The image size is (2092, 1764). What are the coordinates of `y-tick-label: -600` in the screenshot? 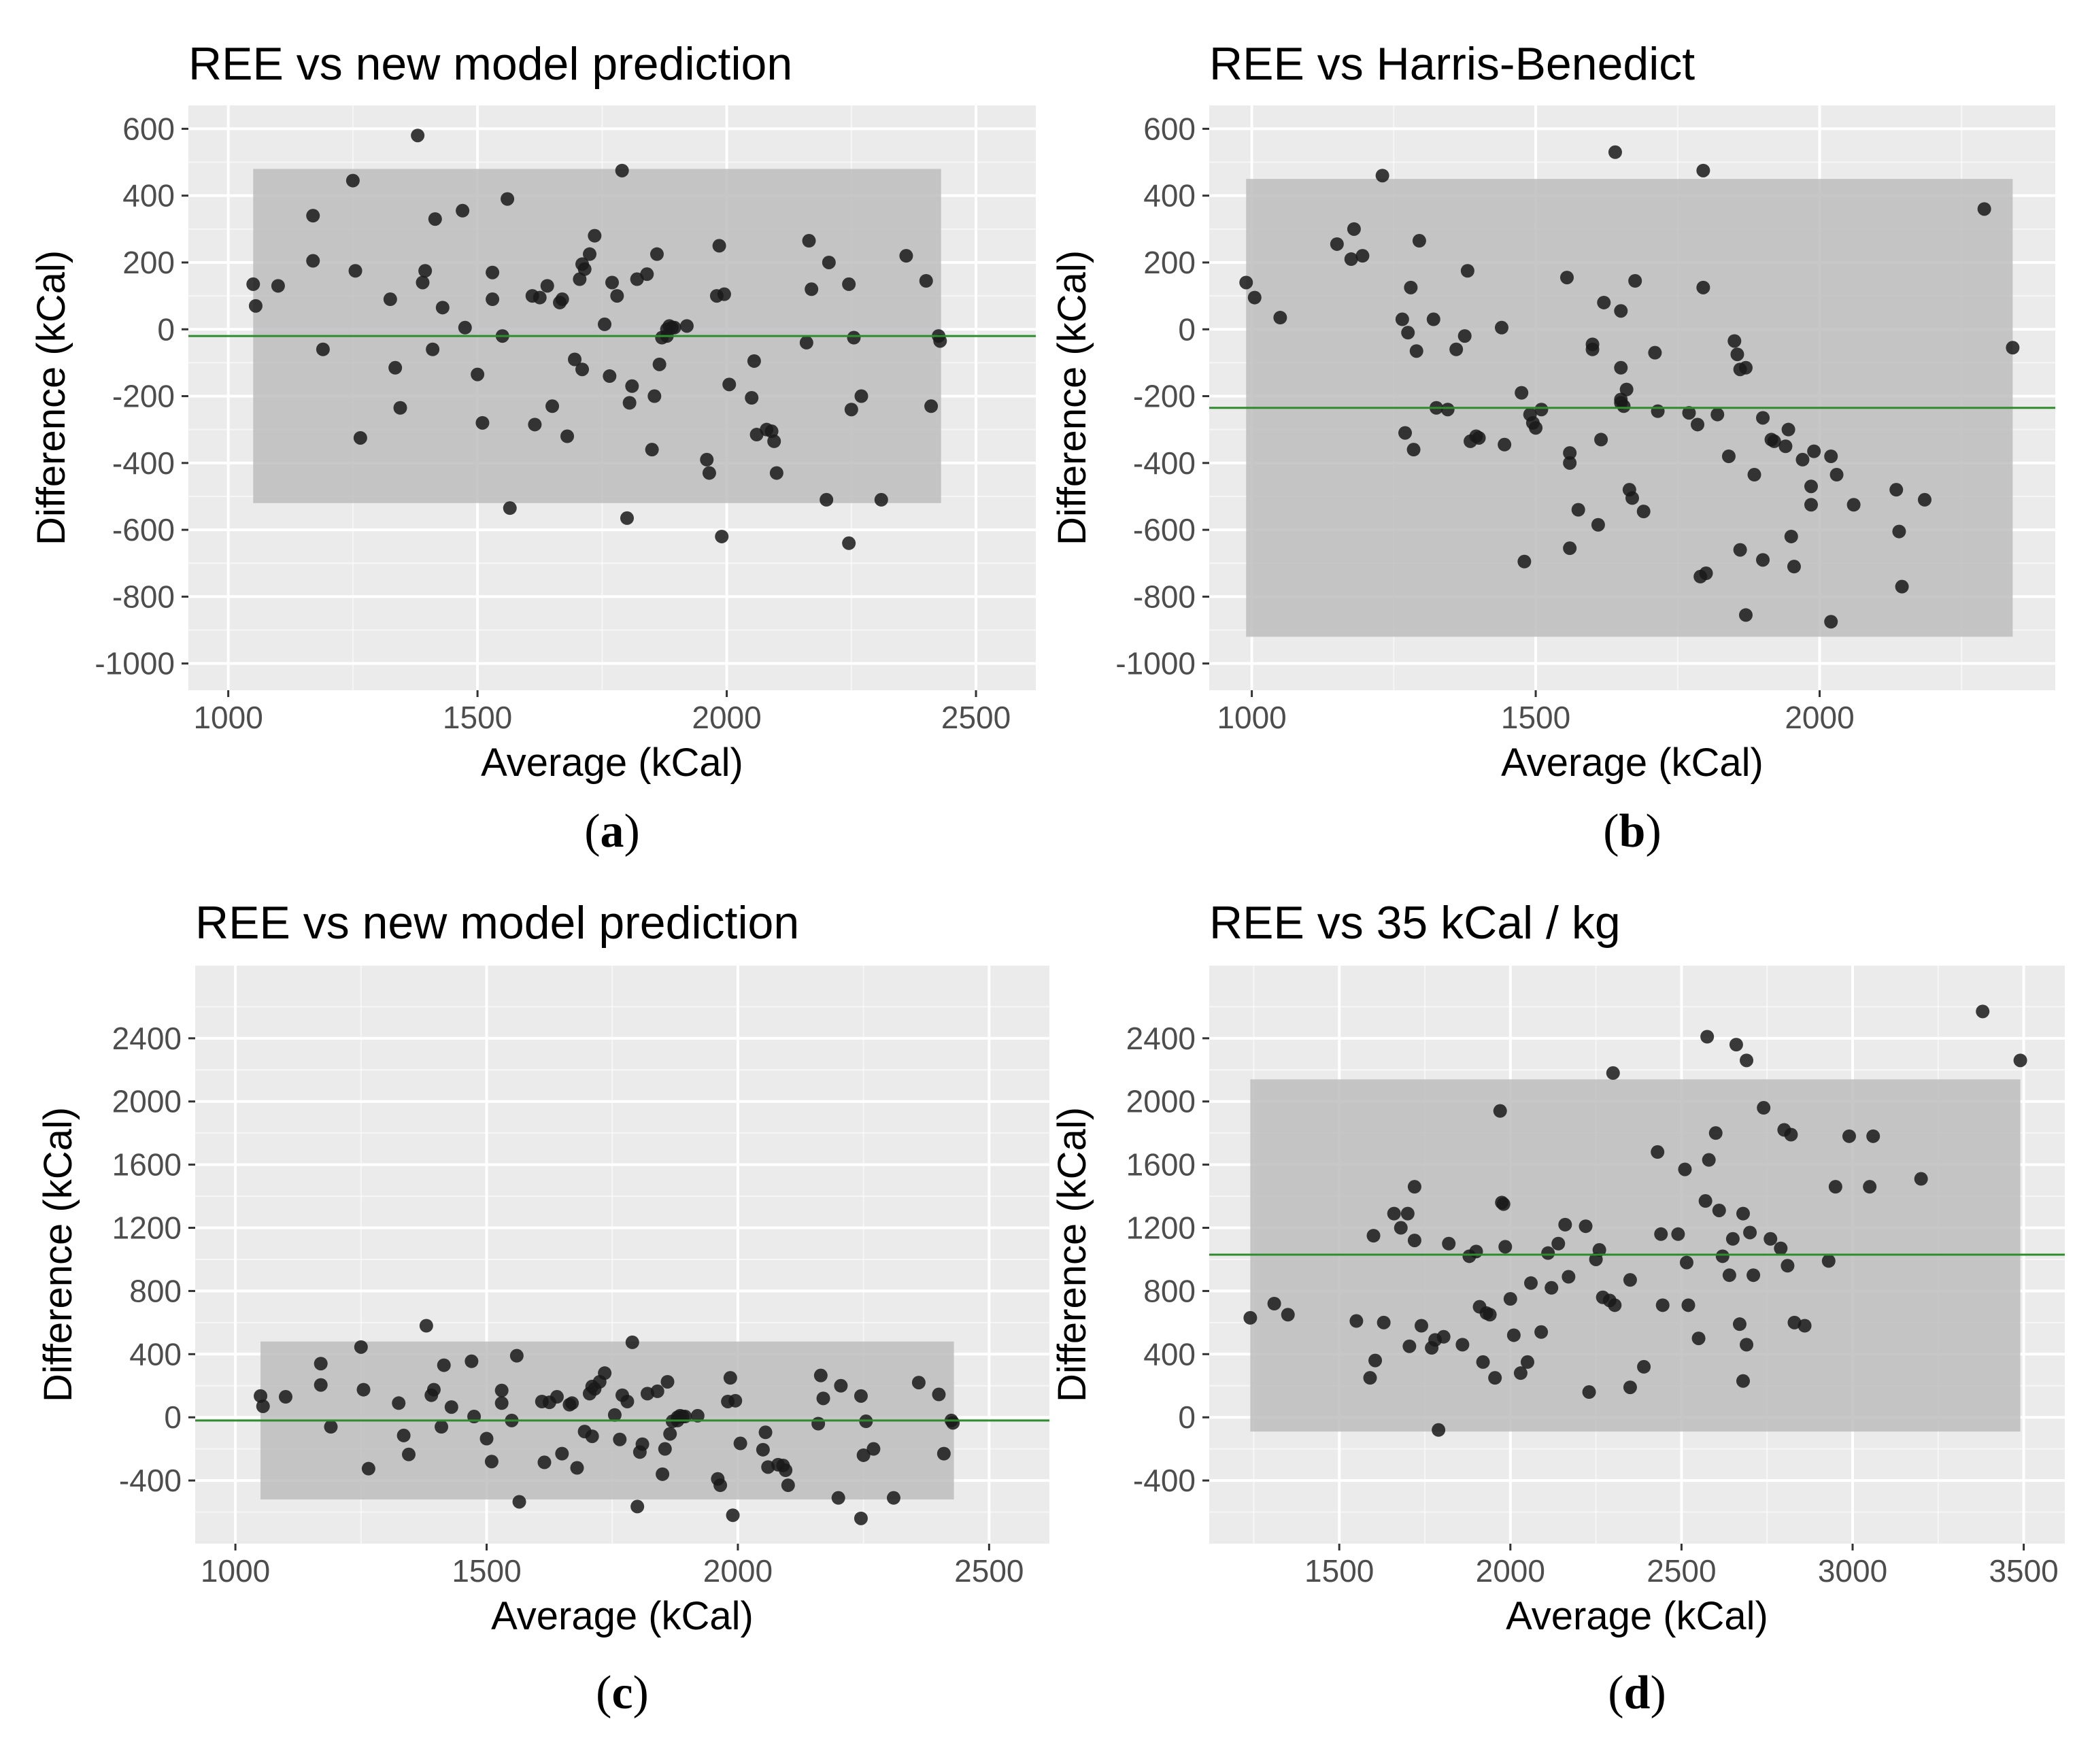 It's located at (1164, 529).